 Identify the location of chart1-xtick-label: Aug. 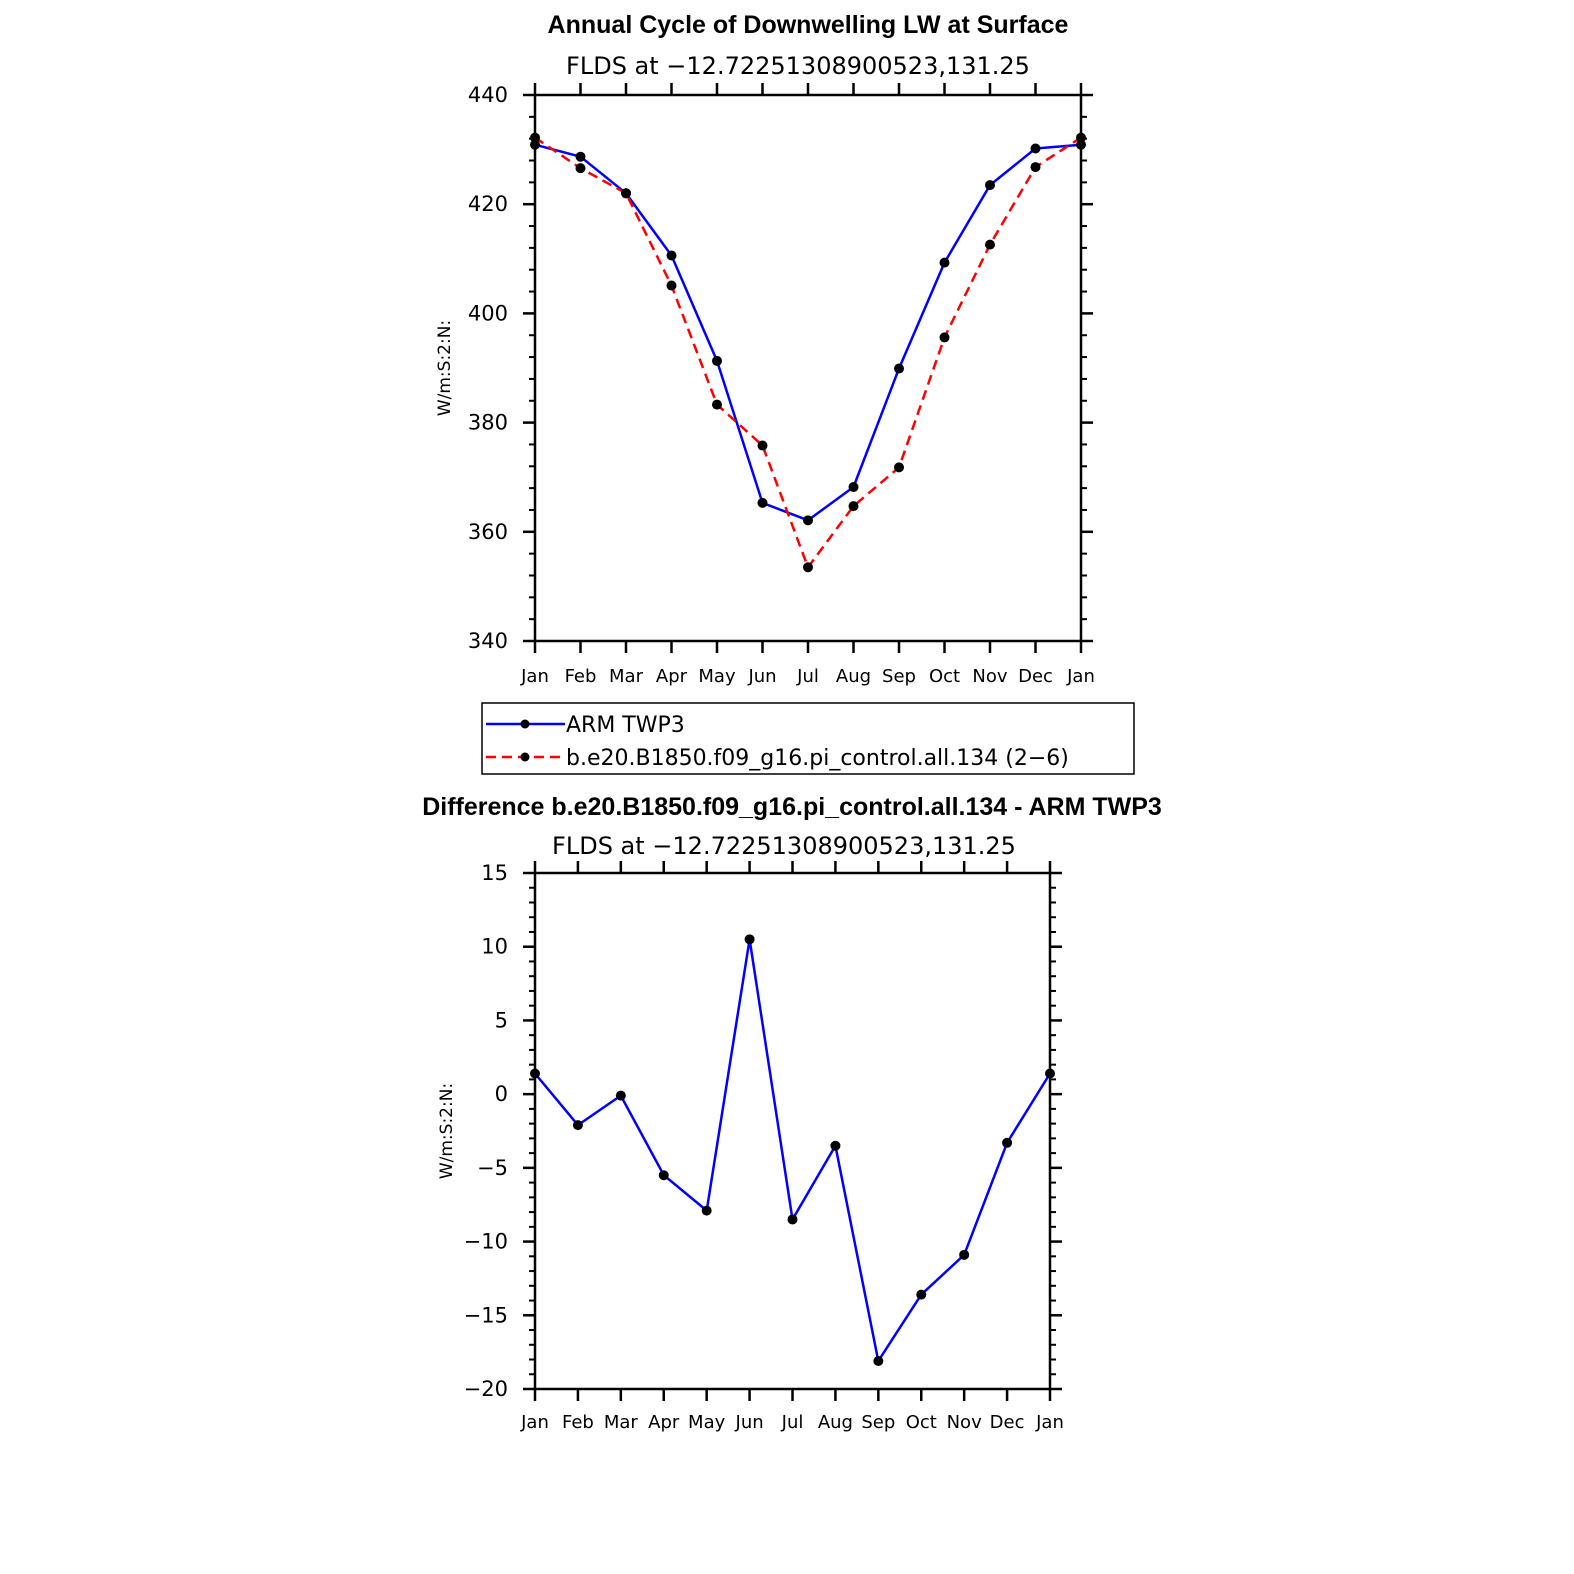
(853, 676).